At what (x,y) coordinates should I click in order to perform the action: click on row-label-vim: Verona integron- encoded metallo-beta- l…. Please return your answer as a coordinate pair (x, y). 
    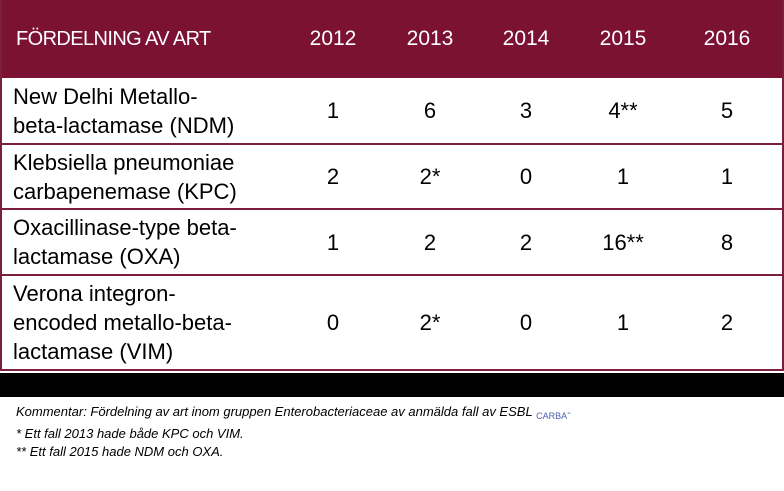
    Looking at the image, I should click on (143, 323).